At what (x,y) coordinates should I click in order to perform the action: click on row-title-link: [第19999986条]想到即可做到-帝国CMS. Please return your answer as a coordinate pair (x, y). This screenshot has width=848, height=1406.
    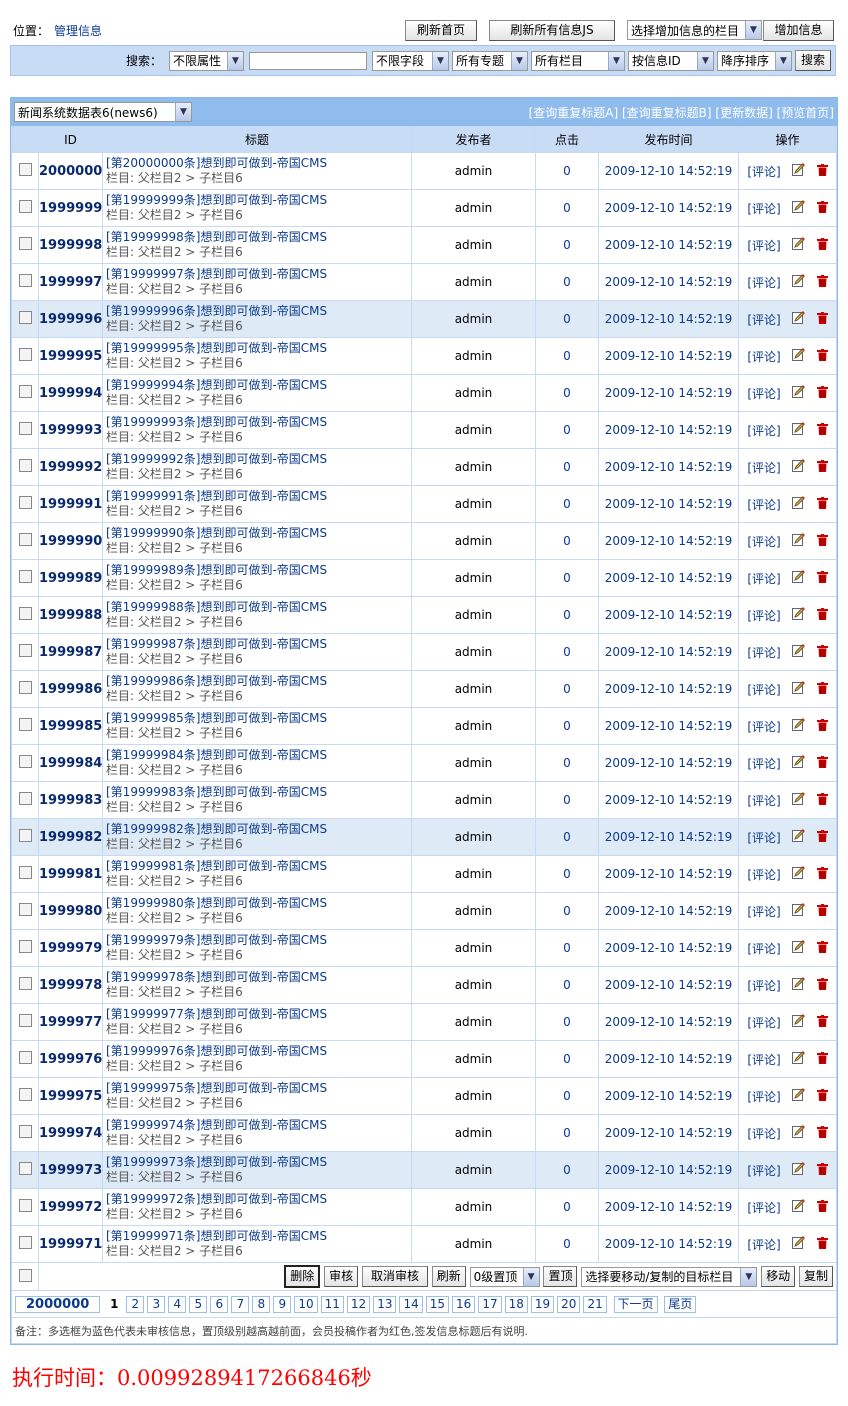
    Looking at the image, I should click on (217, 681).